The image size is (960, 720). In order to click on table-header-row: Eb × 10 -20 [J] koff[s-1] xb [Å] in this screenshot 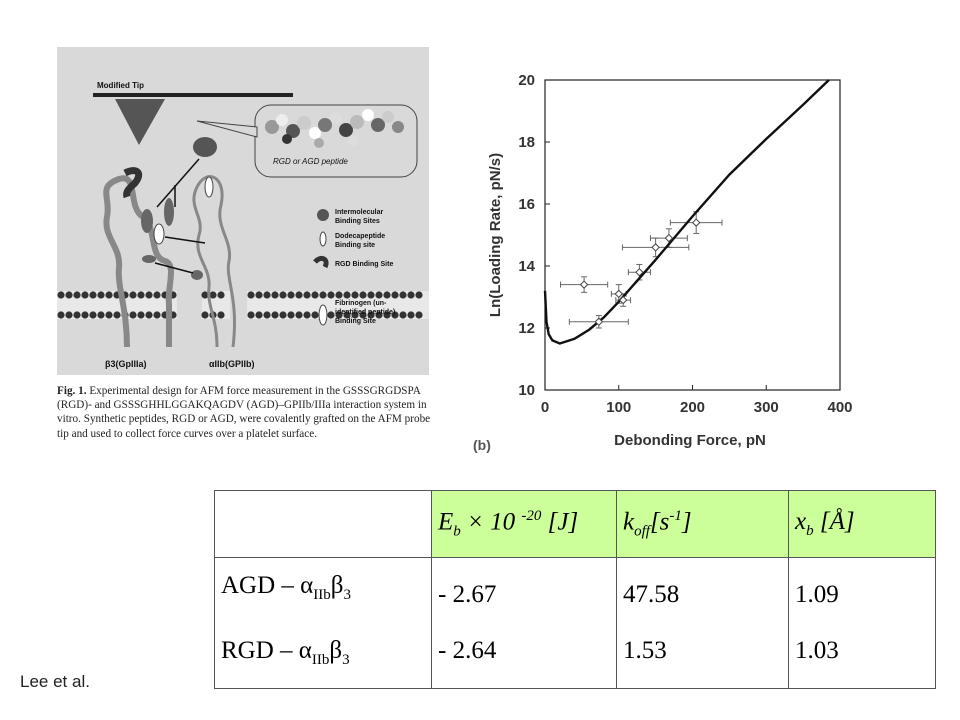, I will do `click(575, 524)`.